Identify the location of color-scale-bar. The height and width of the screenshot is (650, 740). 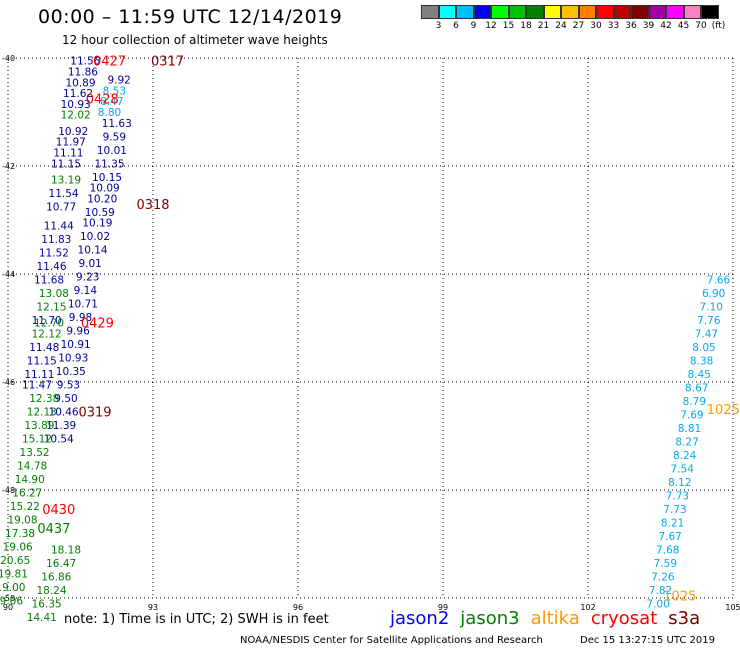
(570, 13).